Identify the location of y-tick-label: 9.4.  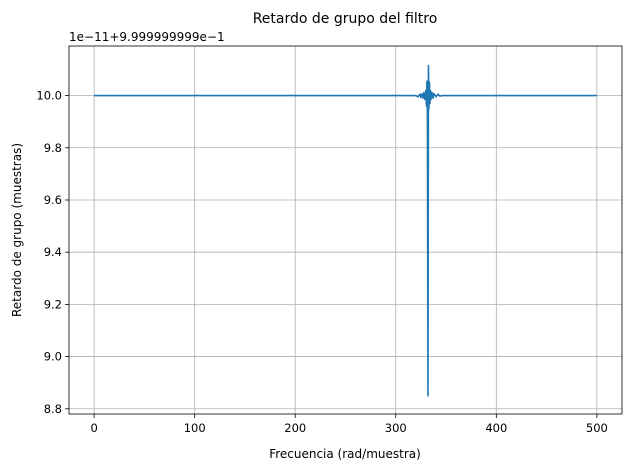
(53, 252).